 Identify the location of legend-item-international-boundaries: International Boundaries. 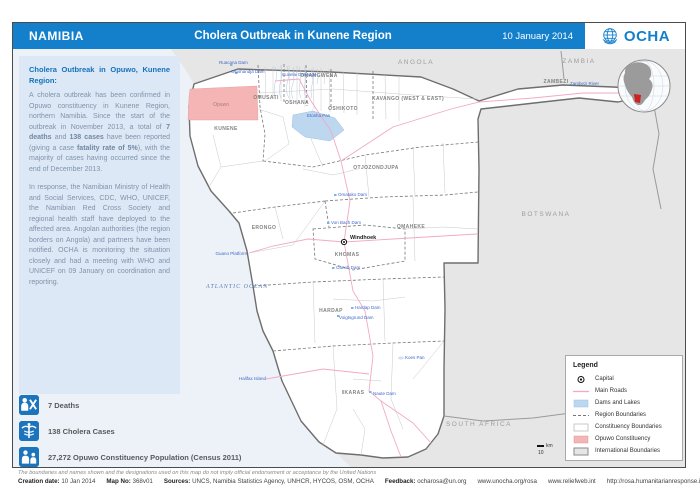
(624, 451).